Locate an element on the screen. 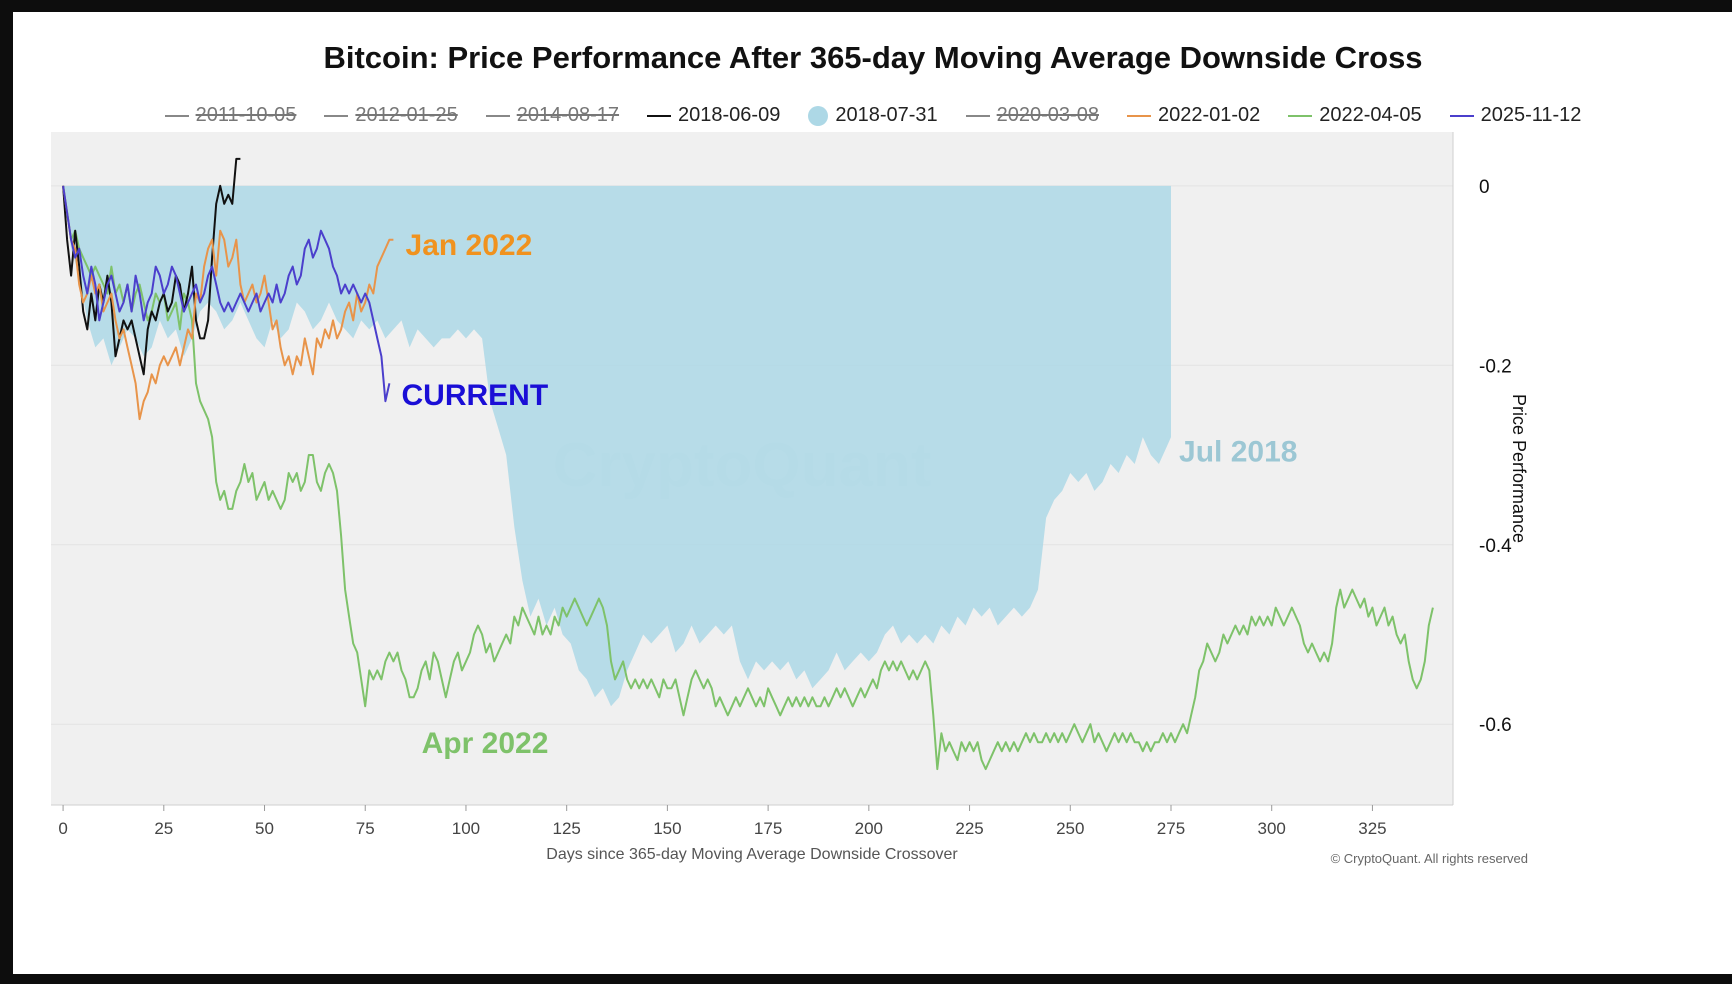 This screenshot has width=1732, height=984. legend-item-2014-08-17: 2014-08-17 is located at coordinates (552, 115).